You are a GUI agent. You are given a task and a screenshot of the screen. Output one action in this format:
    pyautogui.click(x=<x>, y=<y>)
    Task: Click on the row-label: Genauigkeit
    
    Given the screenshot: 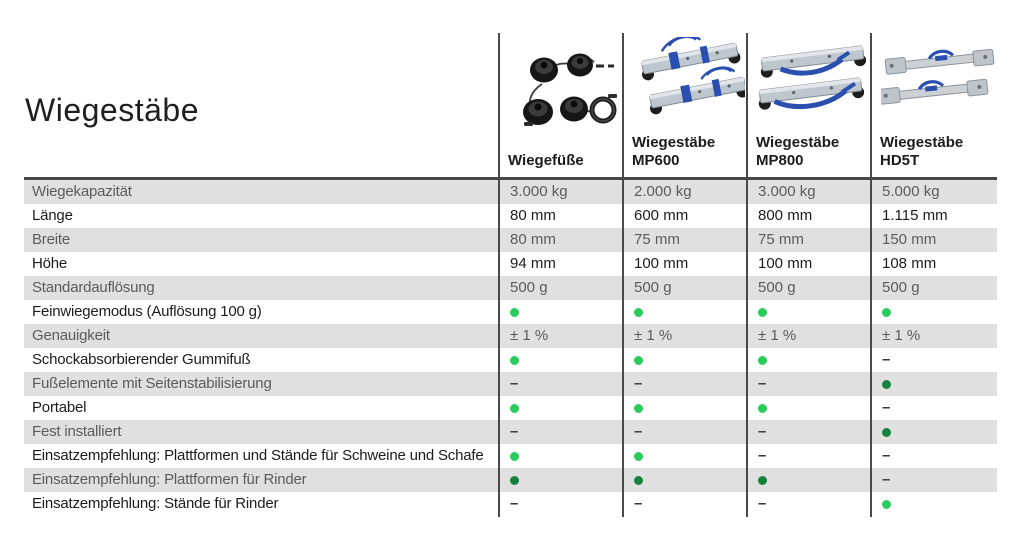 What is the action you would take?
    pyautogui.click(x=71, y=335)
    